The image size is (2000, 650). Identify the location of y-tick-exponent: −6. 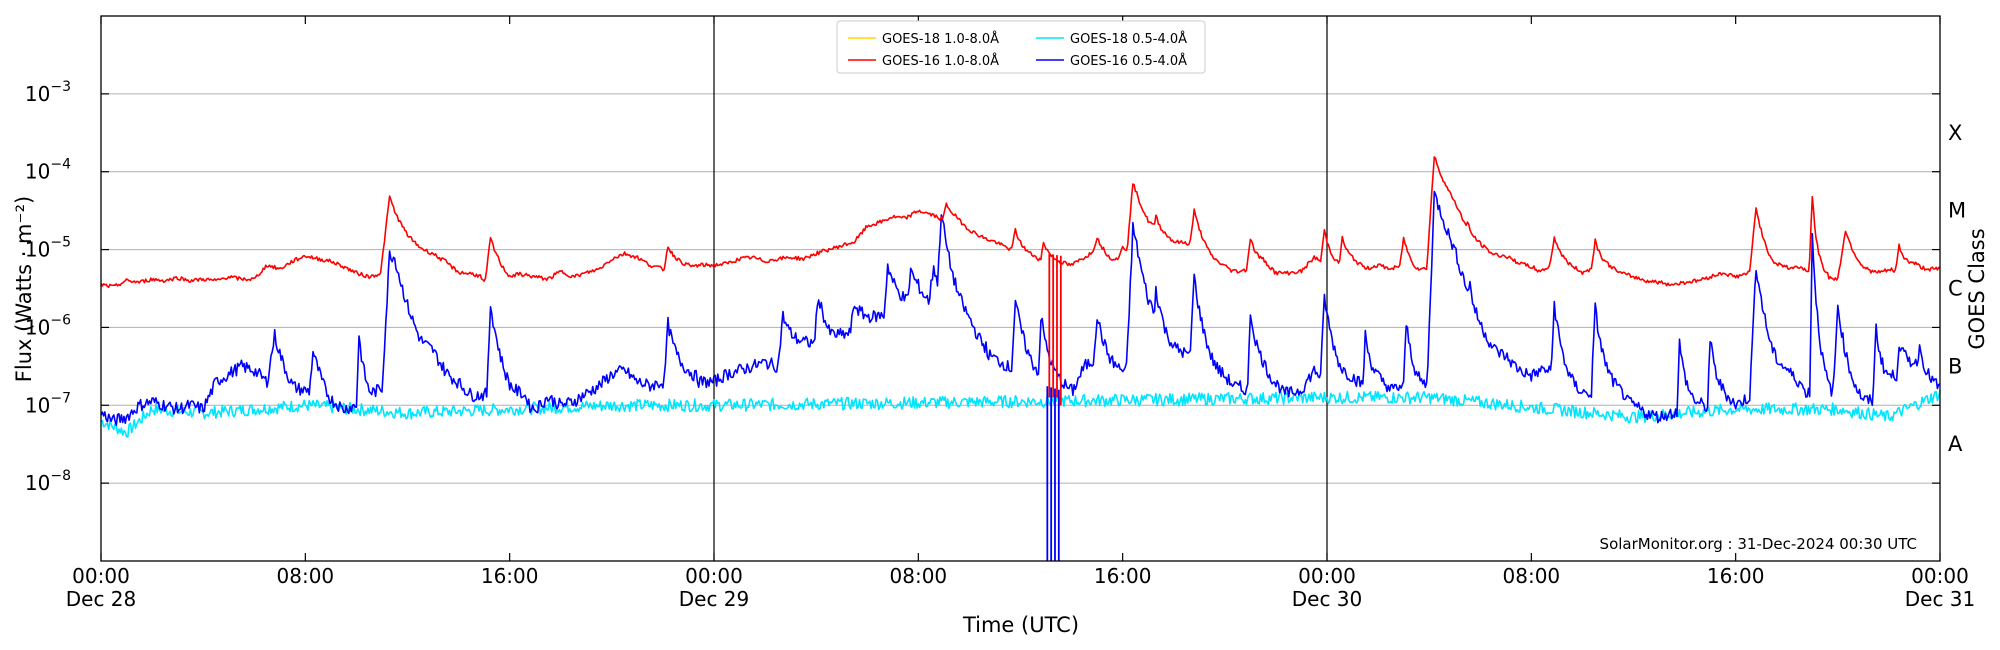
(60, 320).